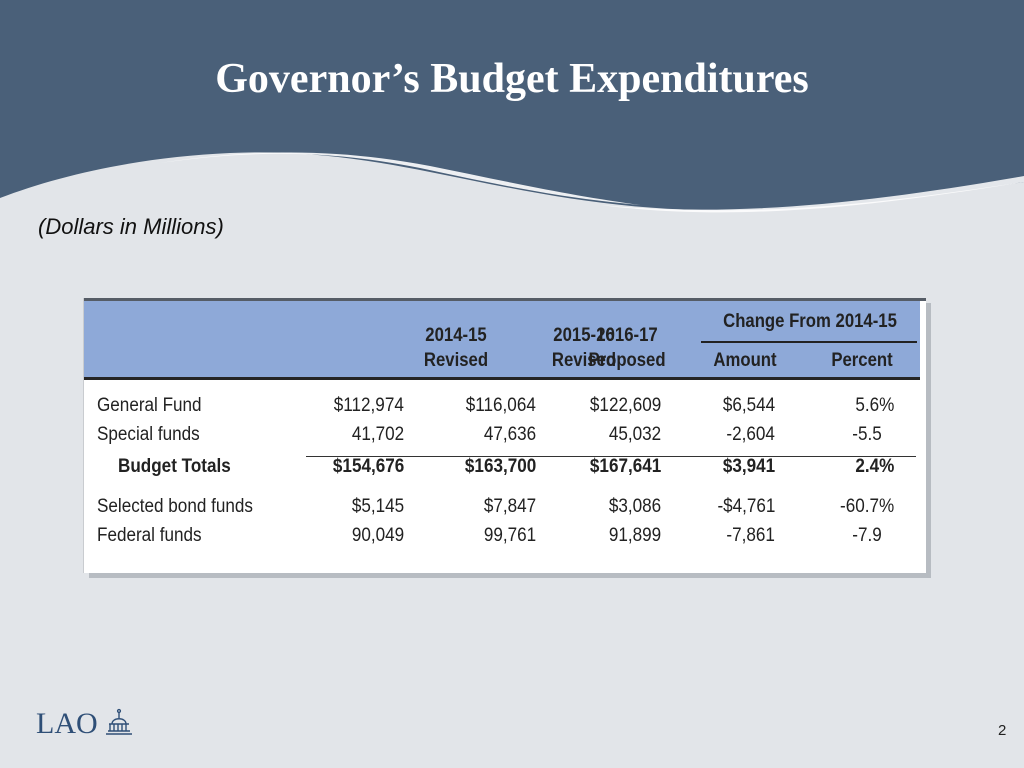  Describe the element at coordinates (149, 535) in the screenshot. I see `row-label: Federal funds` at that location.